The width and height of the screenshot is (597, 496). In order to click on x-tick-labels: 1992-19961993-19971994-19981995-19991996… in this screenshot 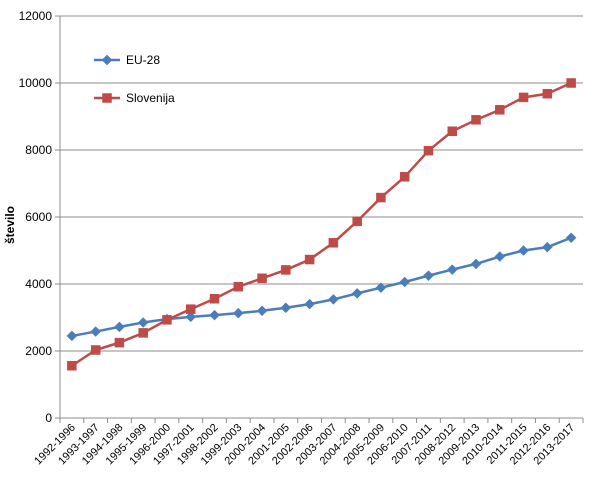, I will do `click(304, 445)`.